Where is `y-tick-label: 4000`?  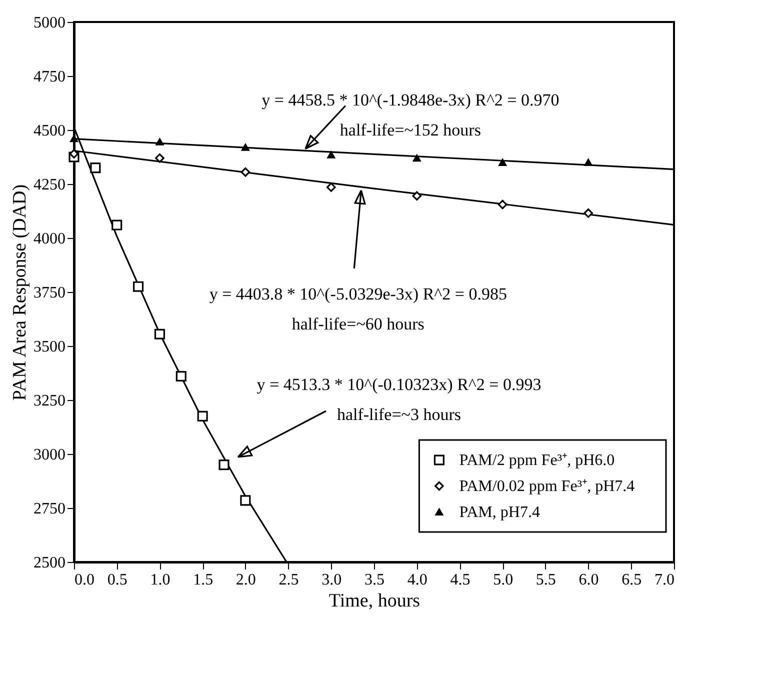
y-tick-label: 4000 is located at coordinates (50, 239).